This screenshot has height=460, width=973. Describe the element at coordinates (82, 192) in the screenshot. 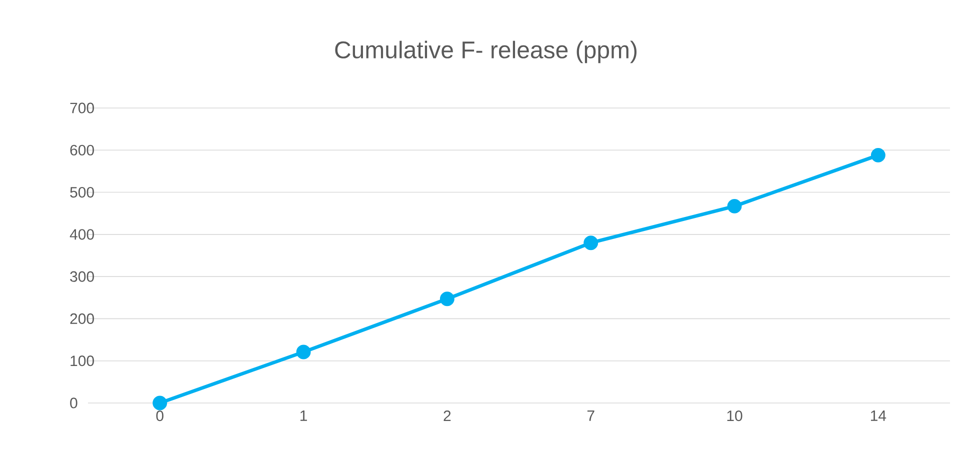

I see `y-tick-label: 500` at that location.